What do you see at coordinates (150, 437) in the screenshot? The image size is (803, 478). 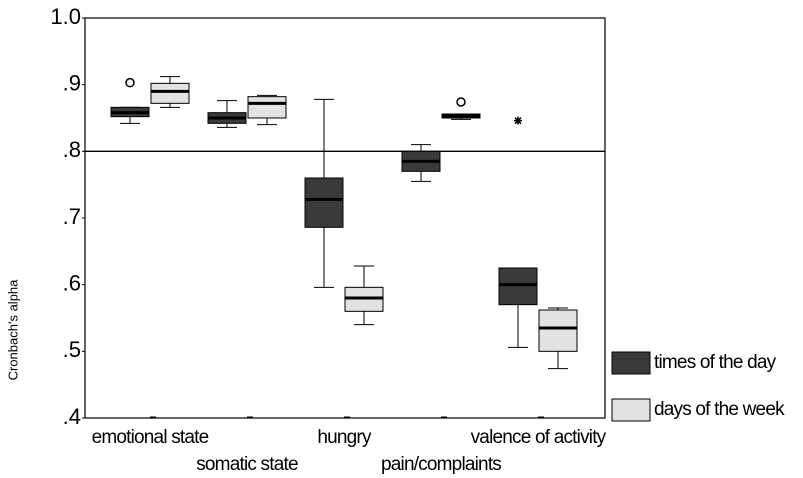 I see `x-tick-label: emotional state` at bounding box center [150, 437].